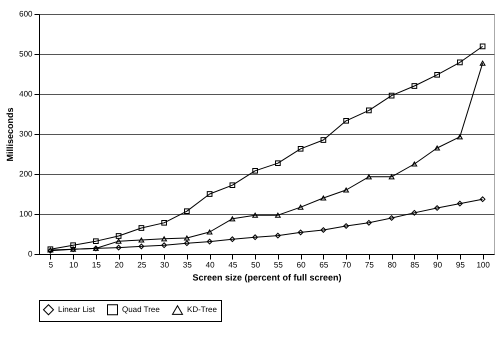 The height and width of the screenshot is (341, 500). Describe the element at coordinates (301, 265) in the screenshot. I see `x-tick-label: 60` at that location.